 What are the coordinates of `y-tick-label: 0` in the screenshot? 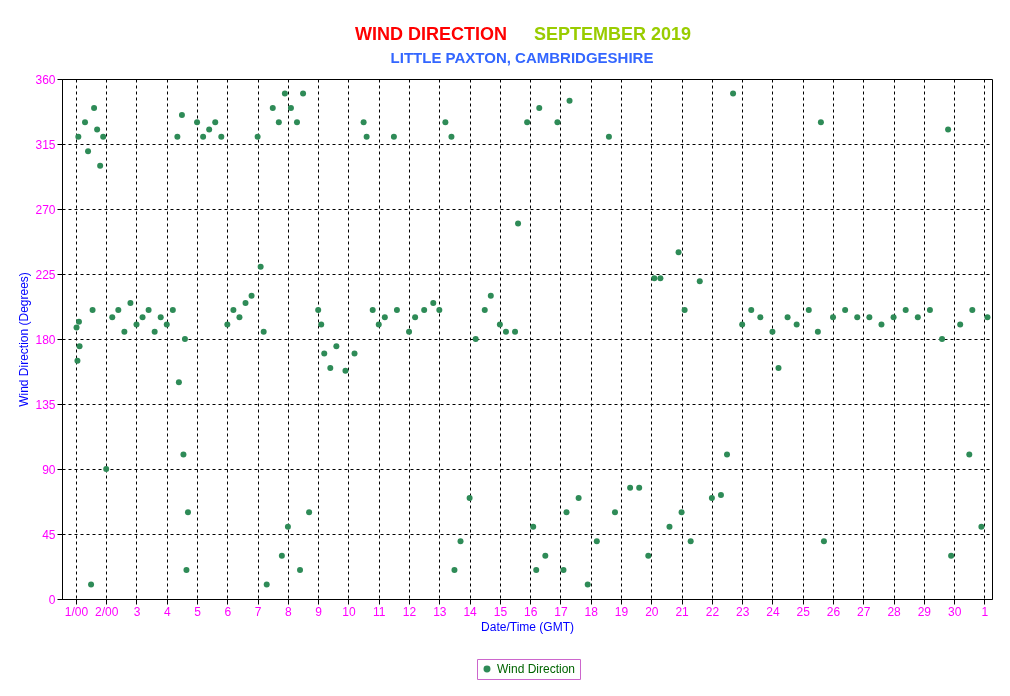 It's located at (52, 599).